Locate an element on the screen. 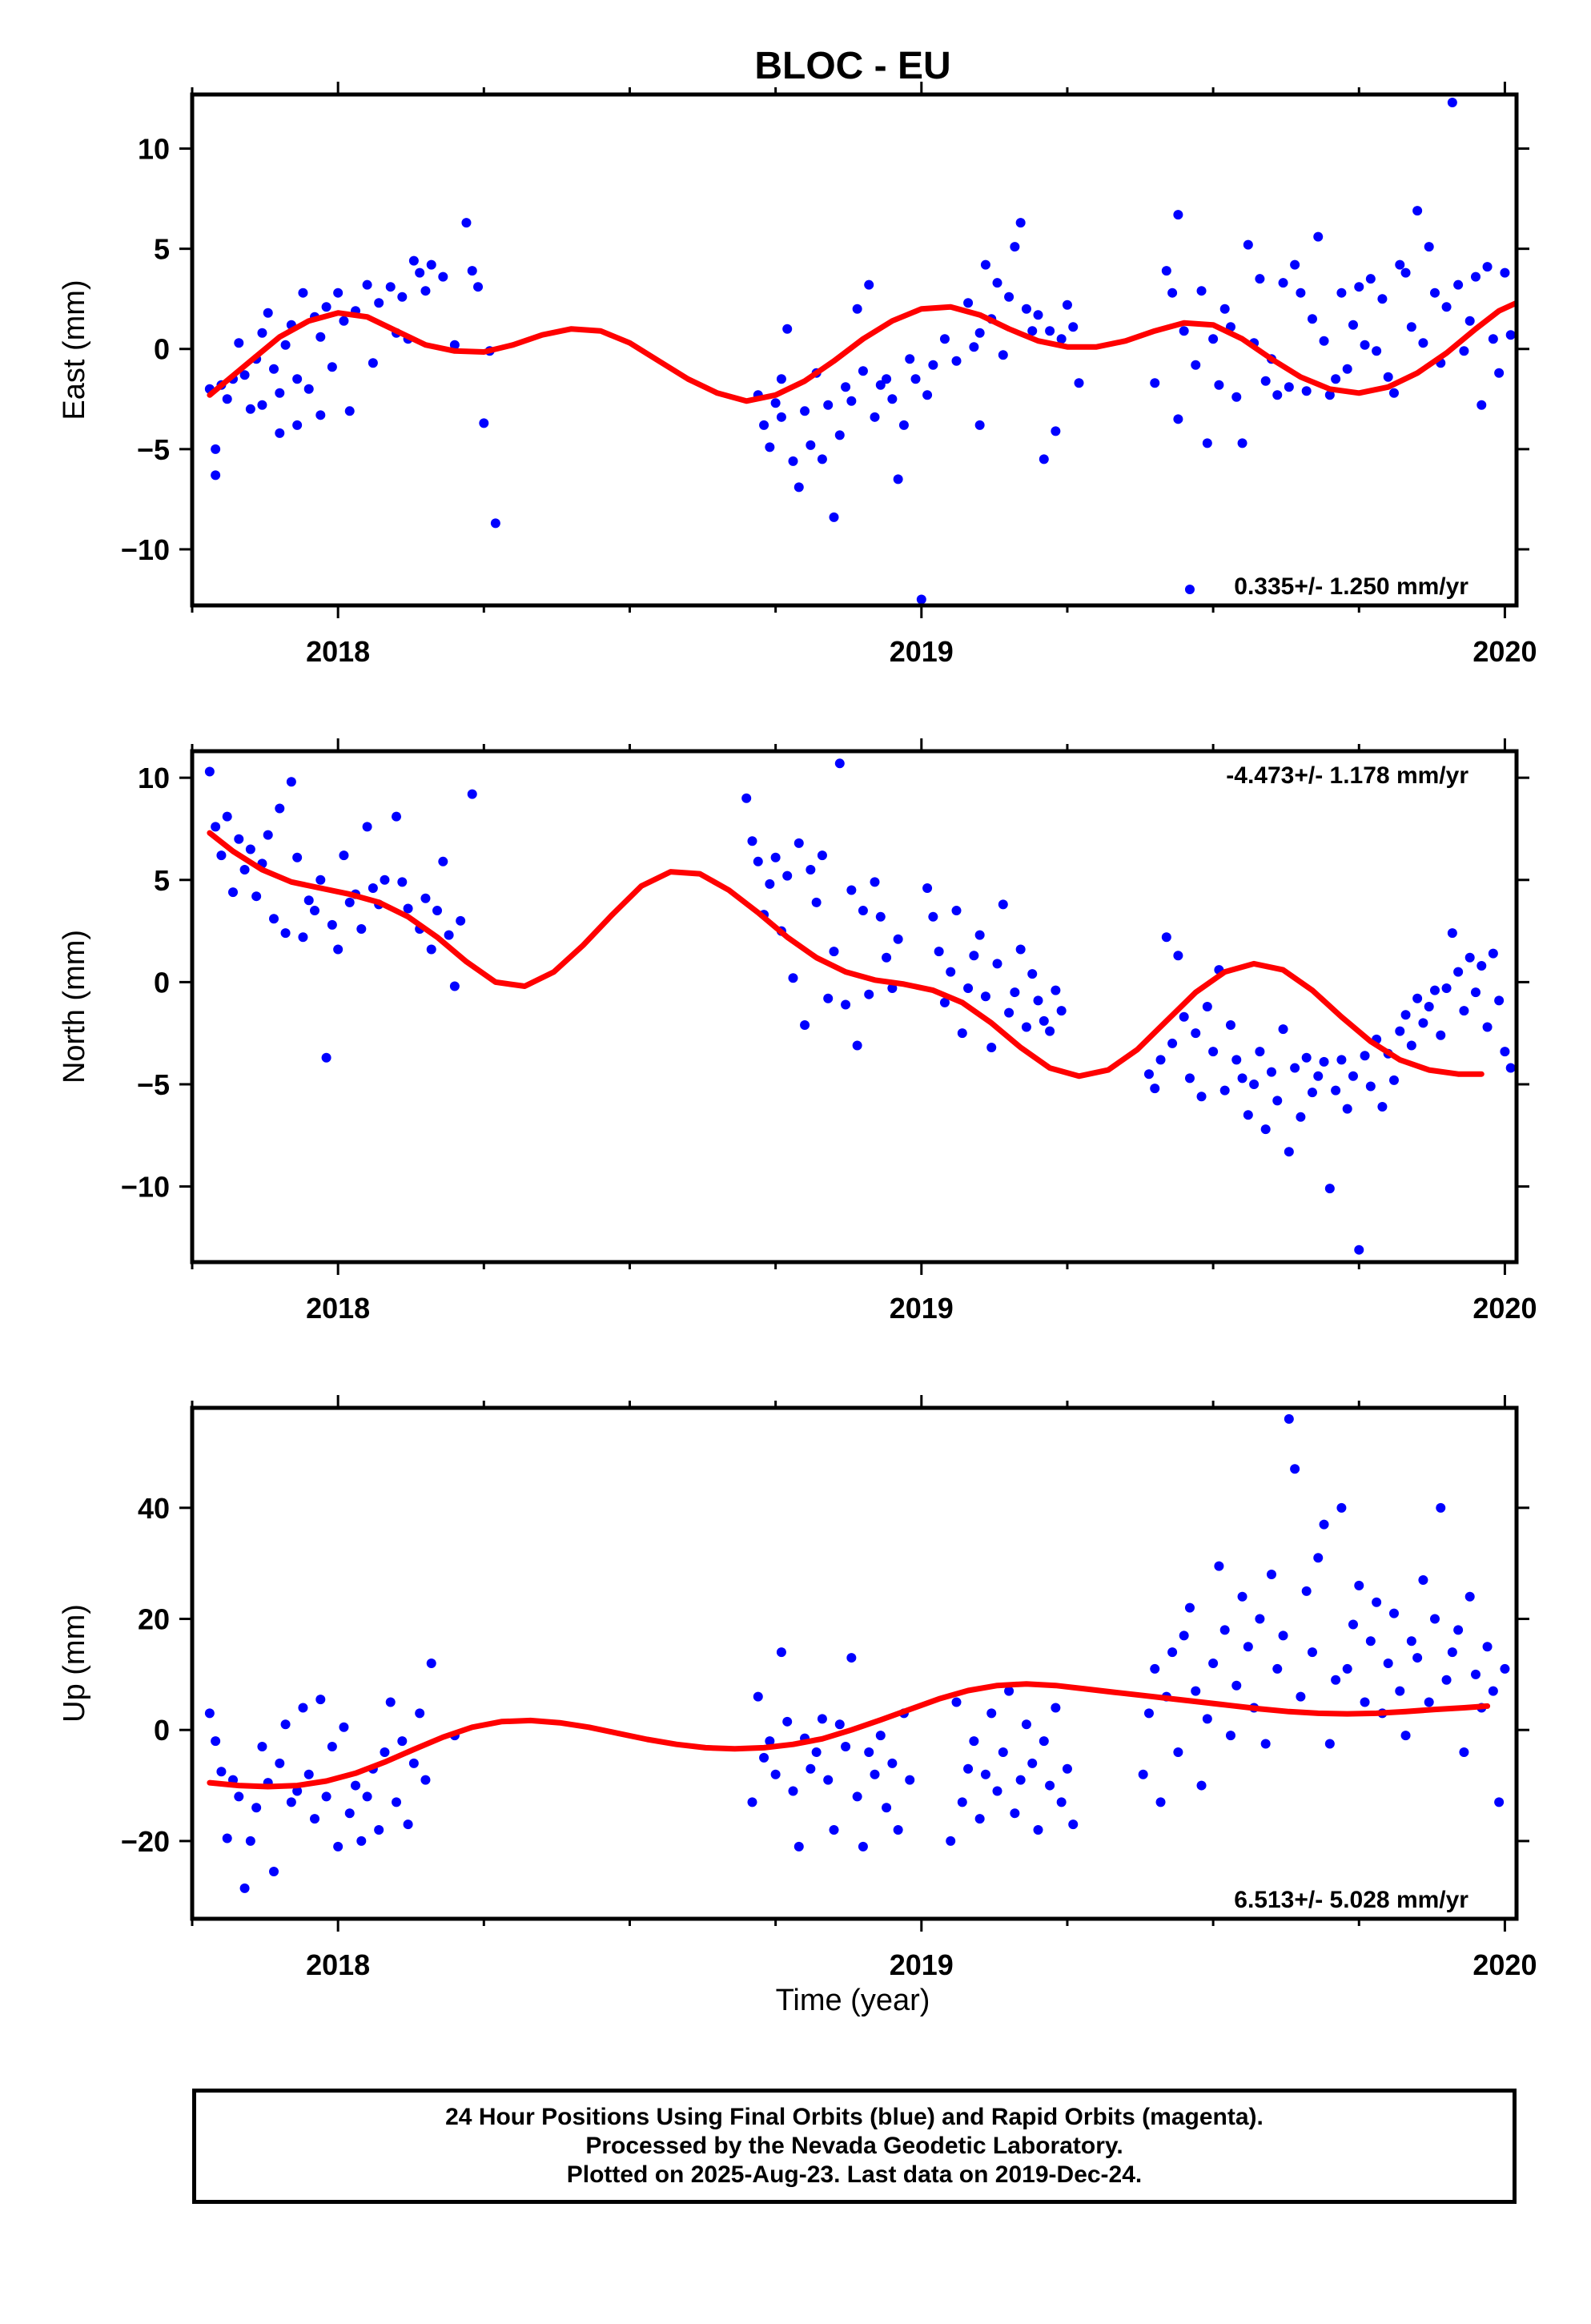  up-x-tick-label: 2018 is located at coordinates (338, 1964).